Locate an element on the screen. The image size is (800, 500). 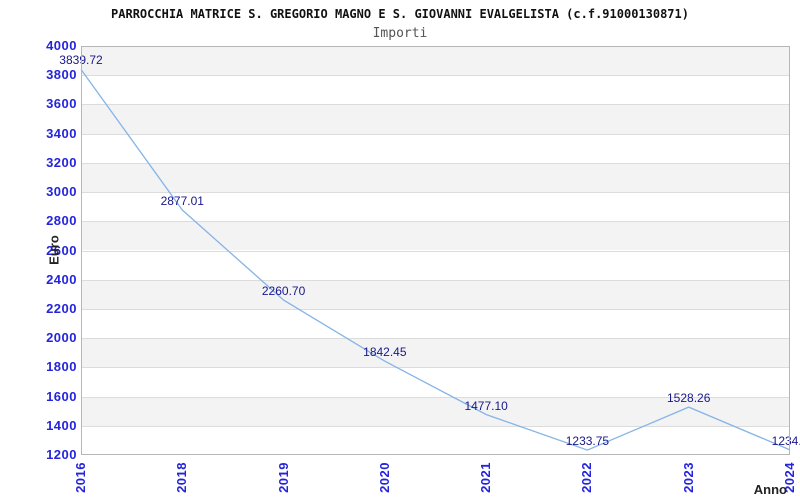
x-tick-label: 2020 is located at coordinates (384, 477).